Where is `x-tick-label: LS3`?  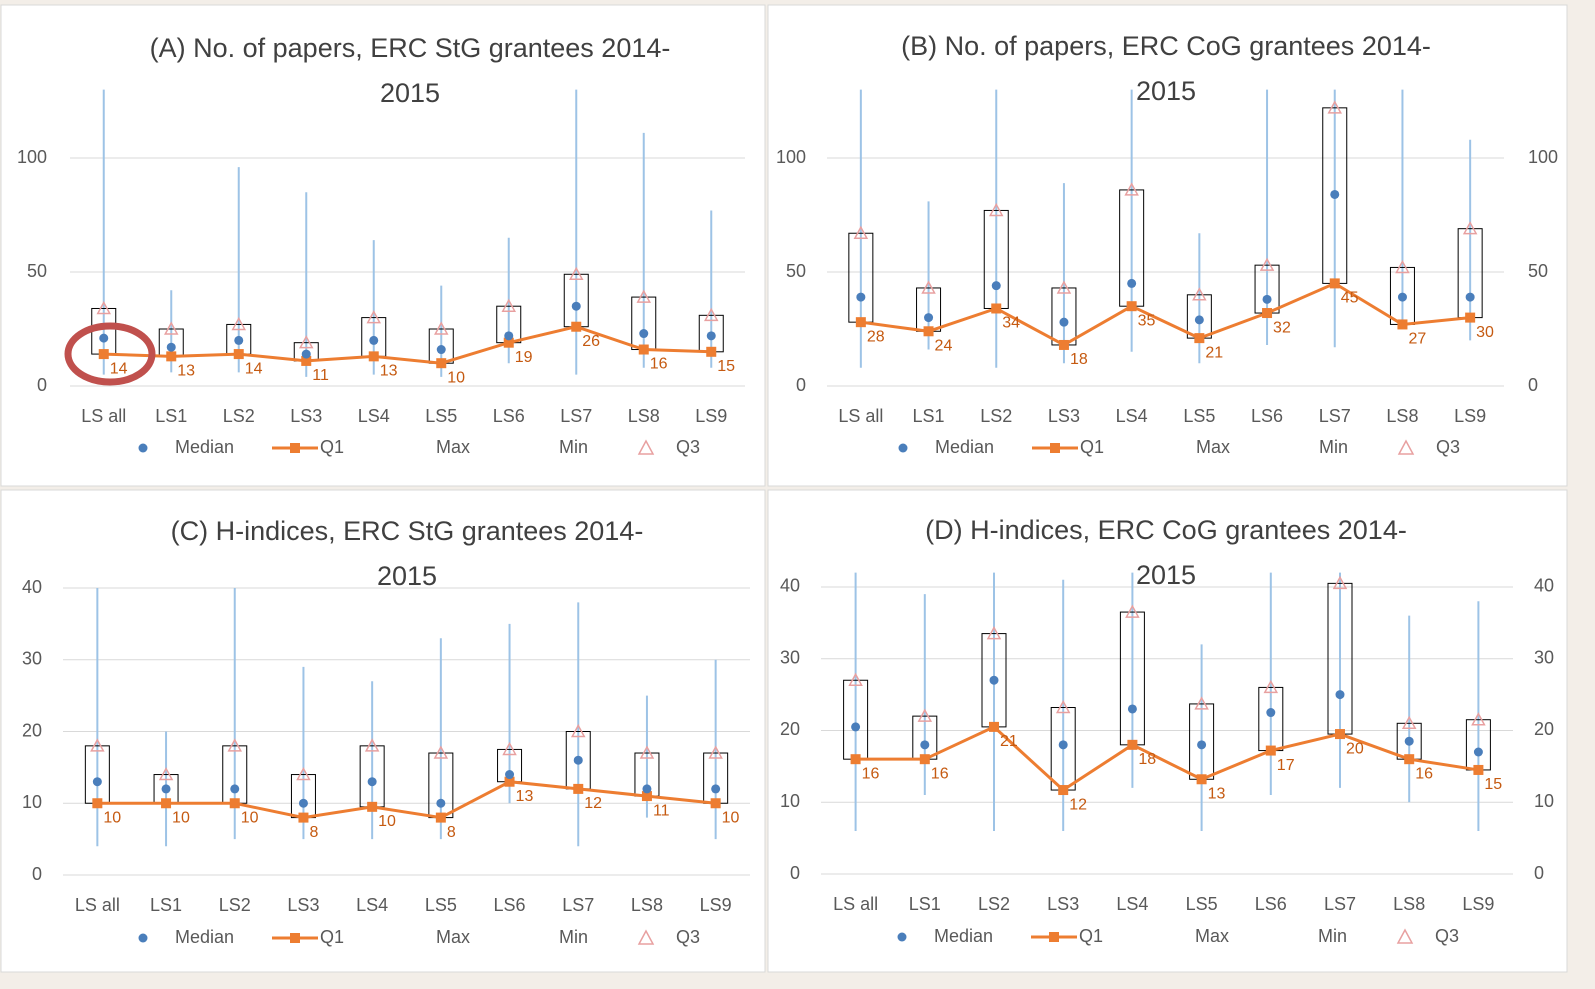
x-tick-label: LS3 is located at coordinates (303, 905).